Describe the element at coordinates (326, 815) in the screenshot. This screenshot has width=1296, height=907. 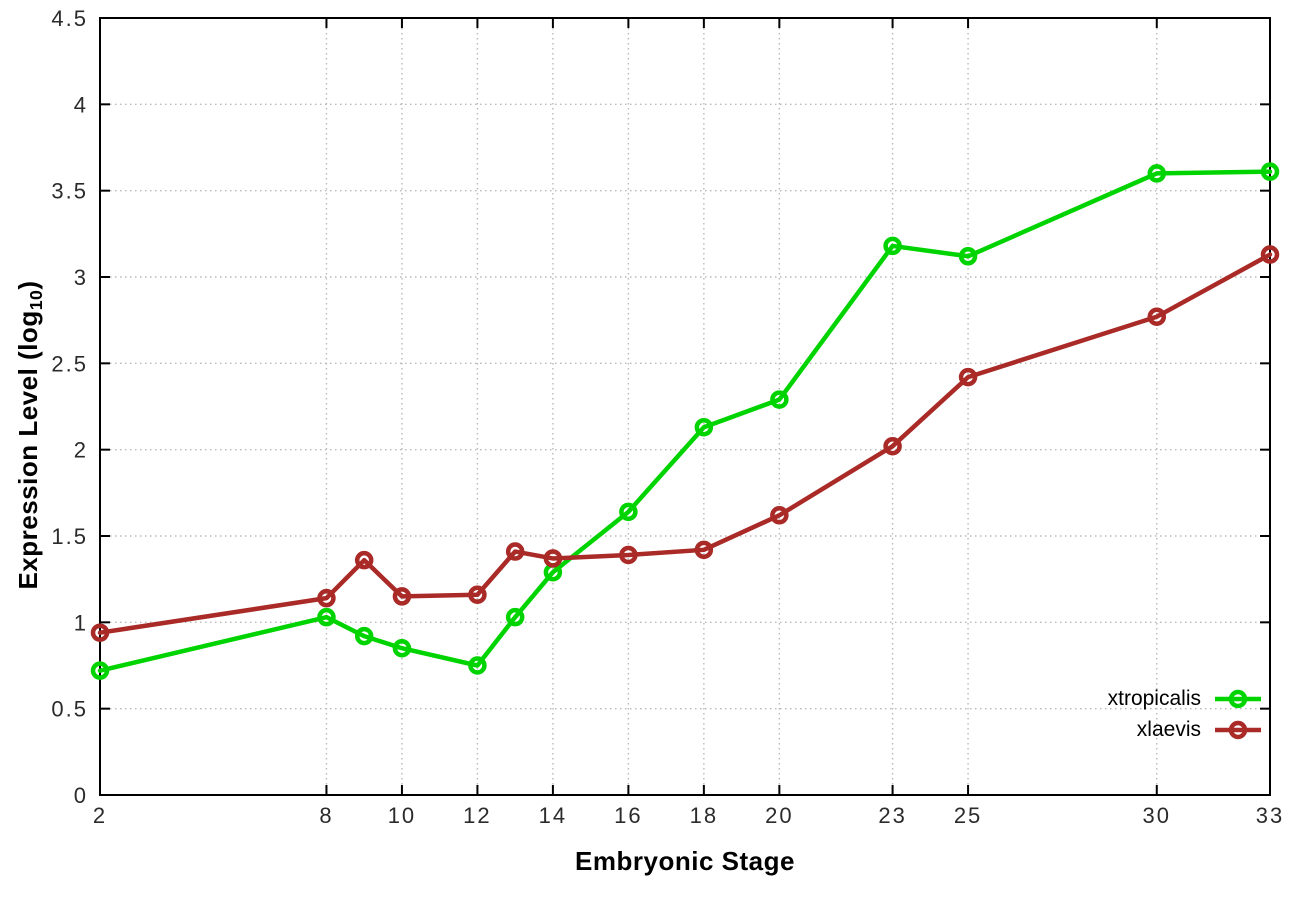
I see `x-tick-label: 8` at that location.